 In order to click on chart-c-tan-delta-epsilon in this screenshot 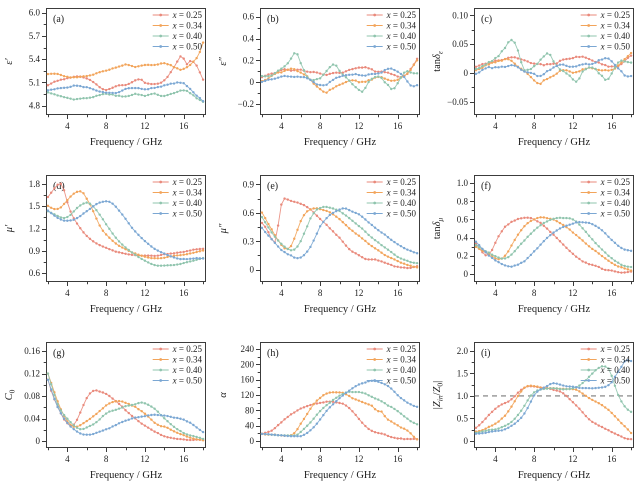, I will do `click(535, 83)`.